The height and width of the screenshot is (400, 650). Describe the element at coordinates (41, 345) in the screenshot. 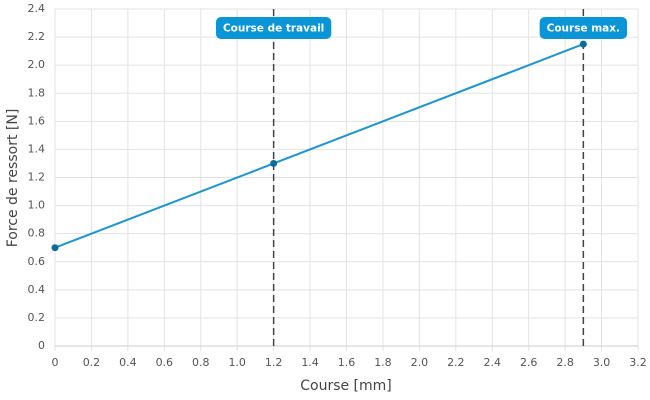

I see `y-tick-label: 0` at that location.